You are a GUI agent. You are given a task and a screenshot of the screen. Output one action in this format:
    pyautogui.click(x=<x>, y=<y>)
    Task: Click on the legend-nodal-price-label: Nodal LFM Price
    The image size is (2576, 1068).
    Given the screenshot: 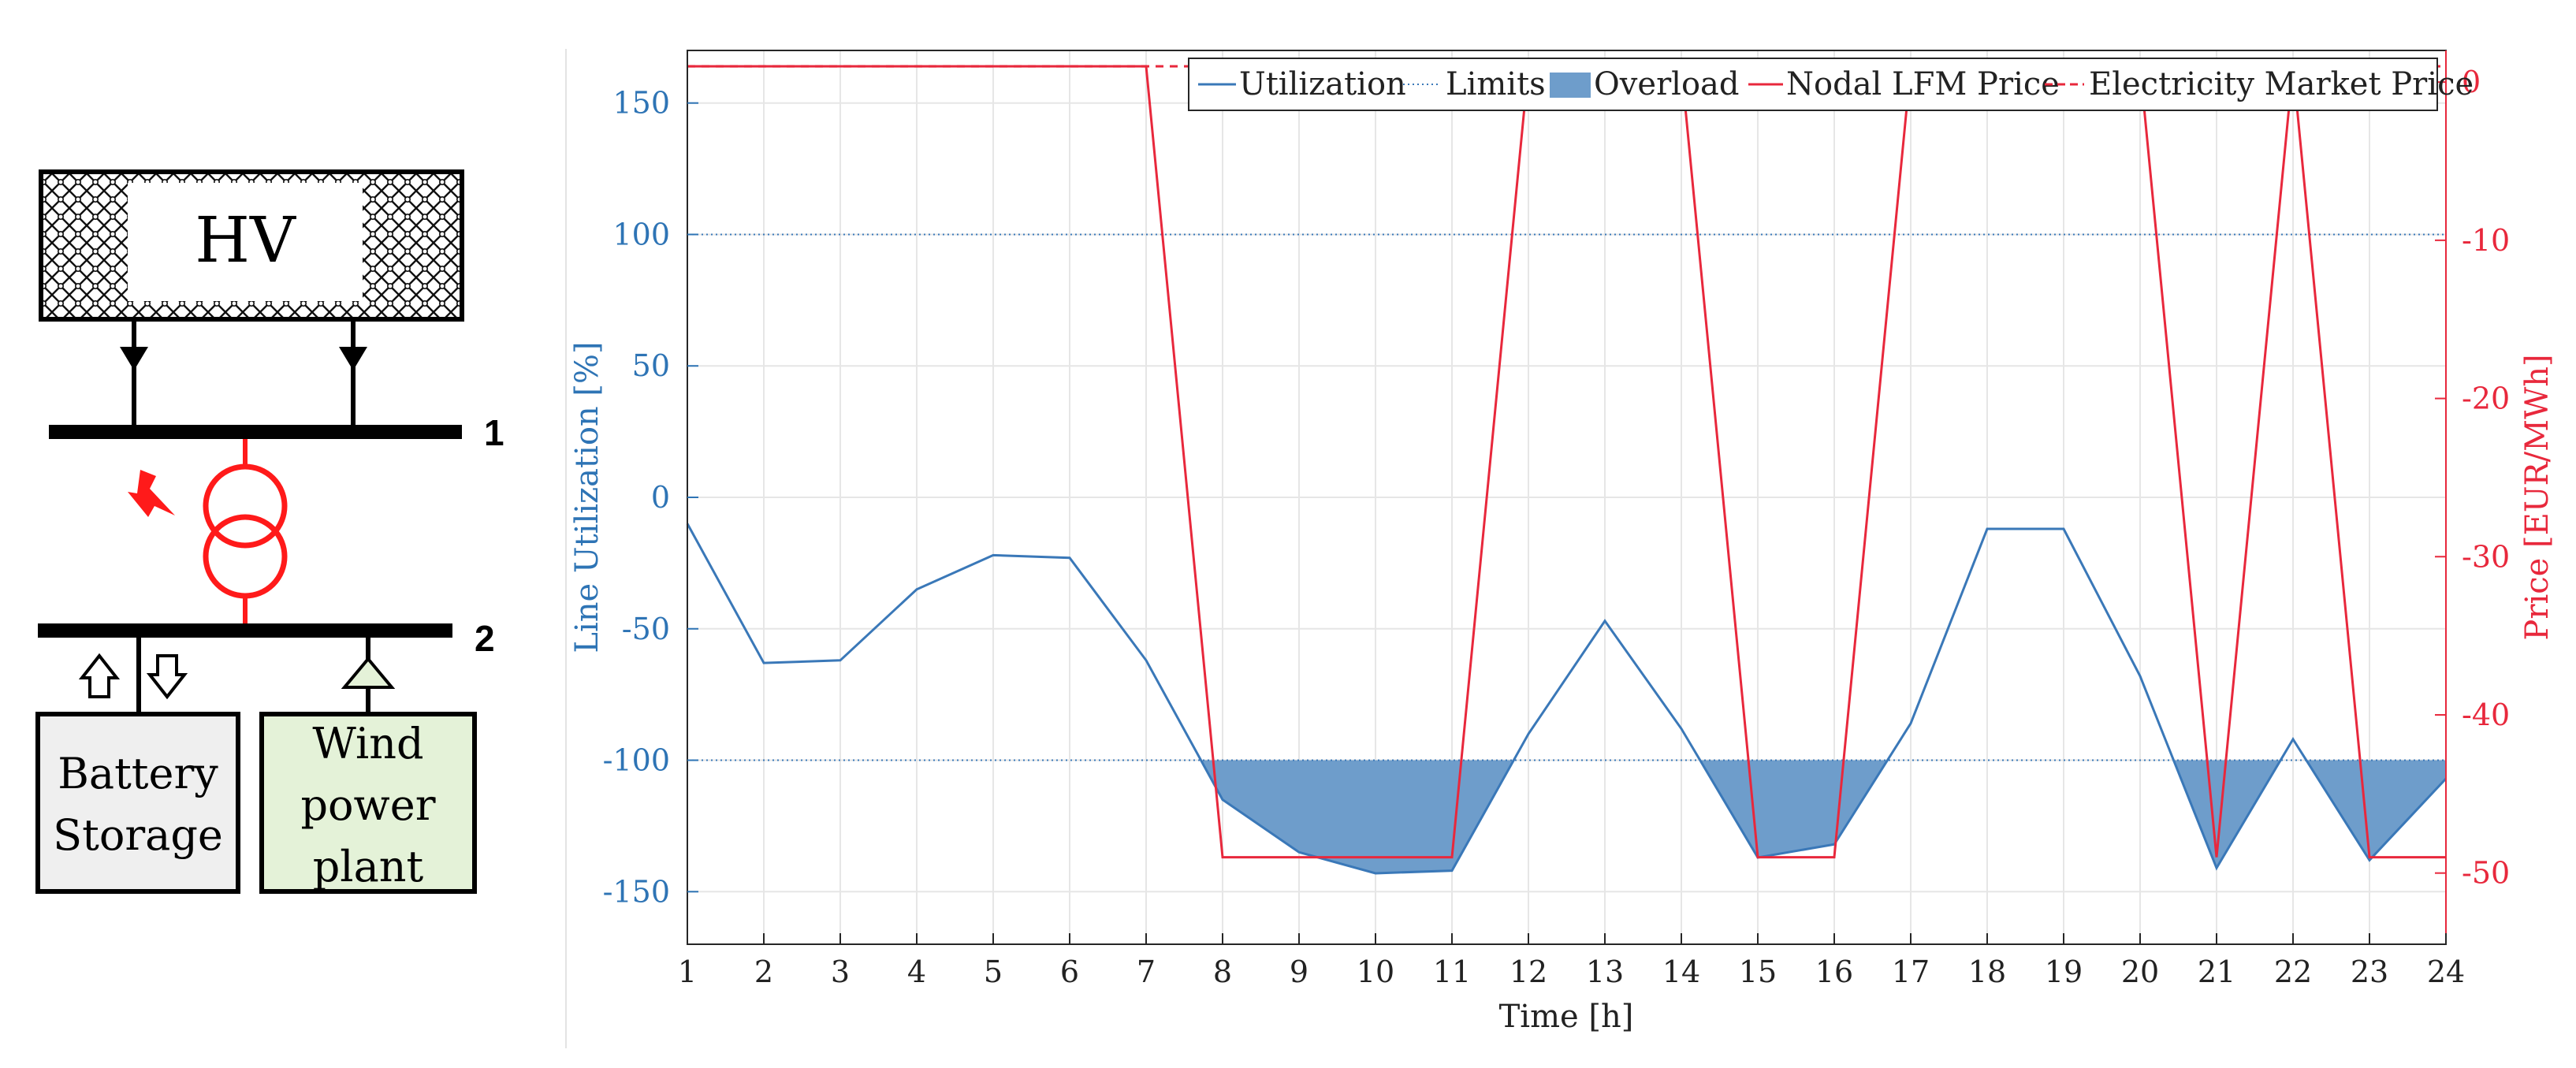 What is the action you would take?
    pyautogui.click(x=1923, y=84)
    